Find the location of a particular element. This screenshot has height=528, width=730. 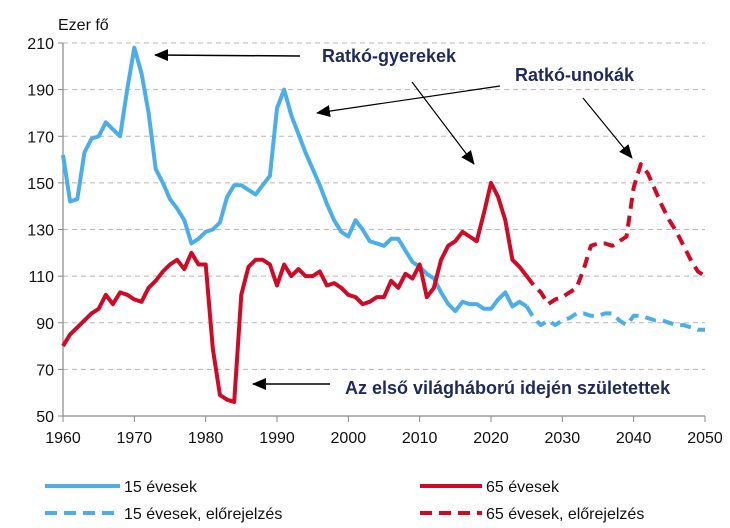

y-tick-label: 190 is located at coordinates (40, 91).